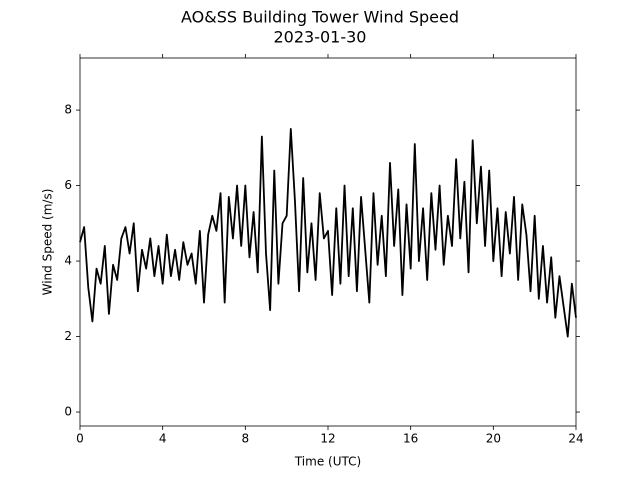 This screenshot has height=480, width=640. What do you see at coordinates (320, 37) in the screenshot?
I see `chart-subtitle: 2023-01-30` at bounding box center [320, 37].